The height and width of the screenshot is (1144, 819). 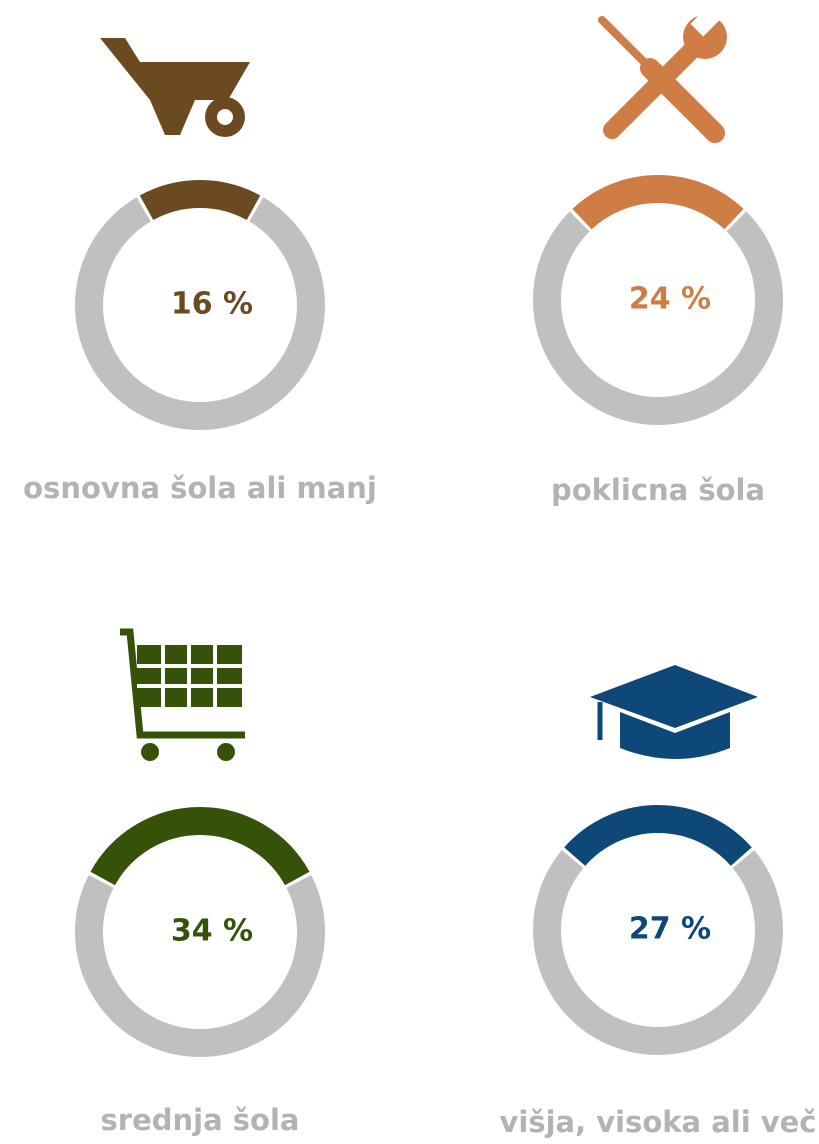 What do you see at coordinates (670, 929) in the screenshot?
I see `value-label: 27 %` at bounding box center [670, 929].